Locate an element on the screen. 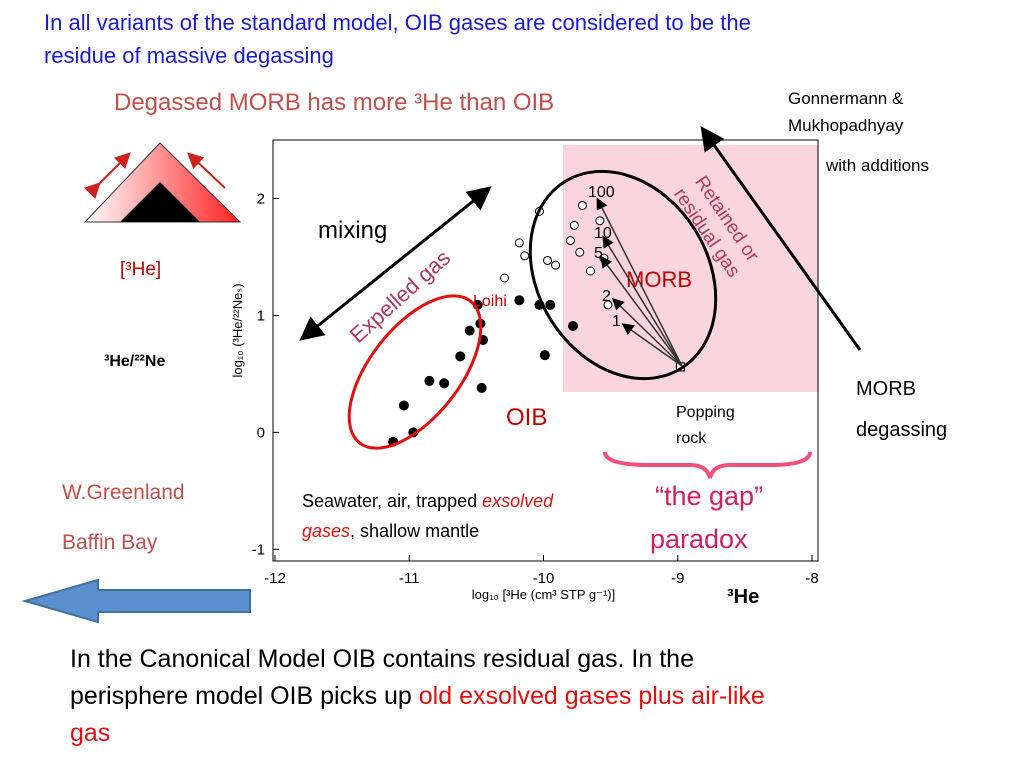 The image size is (1024, 768). icon is located at coordinates (162, 182).